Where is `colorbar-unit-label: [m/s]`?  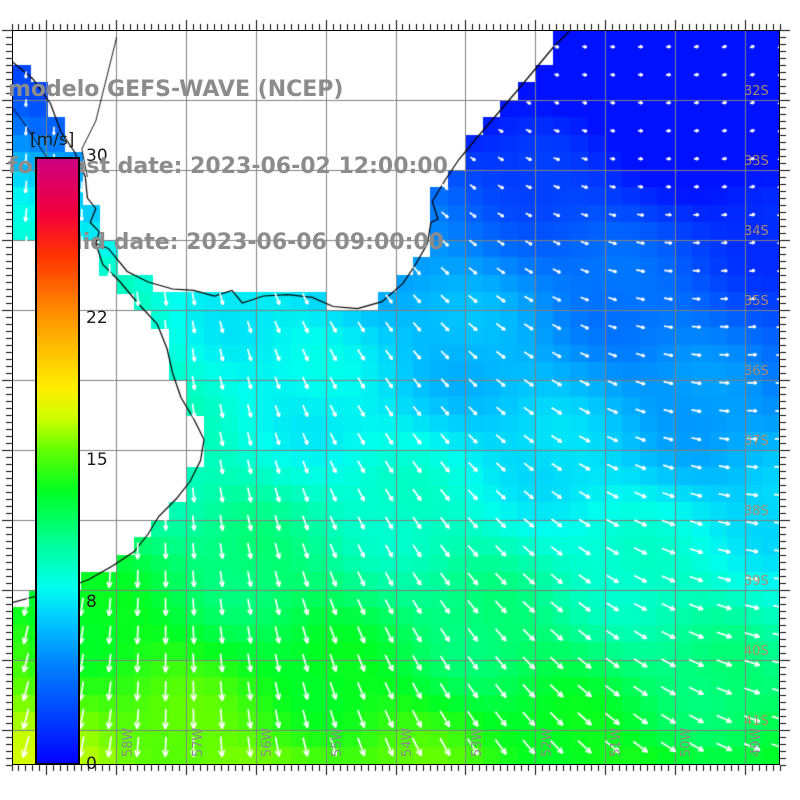
colorbar-unit-label: [m/s] is located at coordinates (52, 140).